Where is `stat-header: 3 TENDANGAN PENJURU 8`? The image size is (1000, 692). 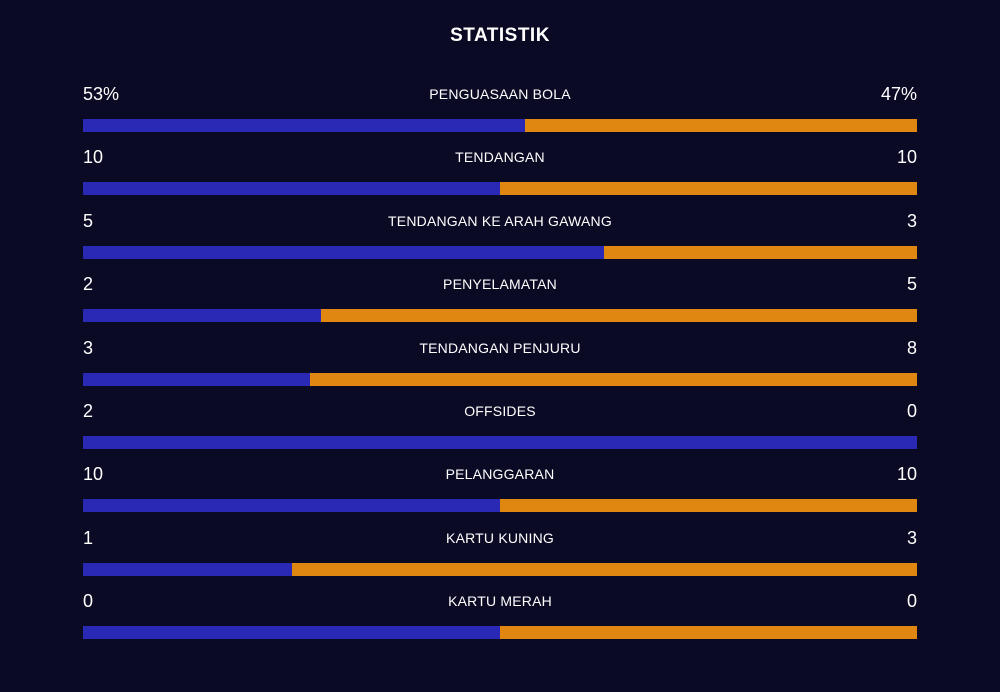 stat-header: 3 TENDANGAN PENJURU 8 is located at coordinates (500, 348).